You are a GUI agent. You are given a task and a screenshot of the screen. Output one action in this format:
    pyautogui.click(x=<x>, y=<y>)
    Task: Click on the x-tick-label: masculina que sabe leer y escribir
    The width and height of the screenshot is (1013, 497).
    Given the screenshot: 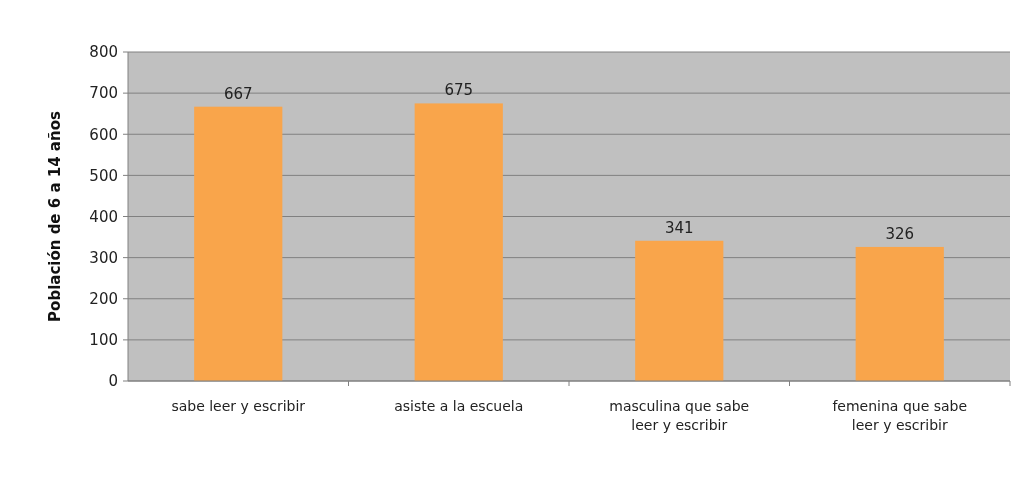 What is the action you would take?
    pyautogui.click(x=679, y=415)
    